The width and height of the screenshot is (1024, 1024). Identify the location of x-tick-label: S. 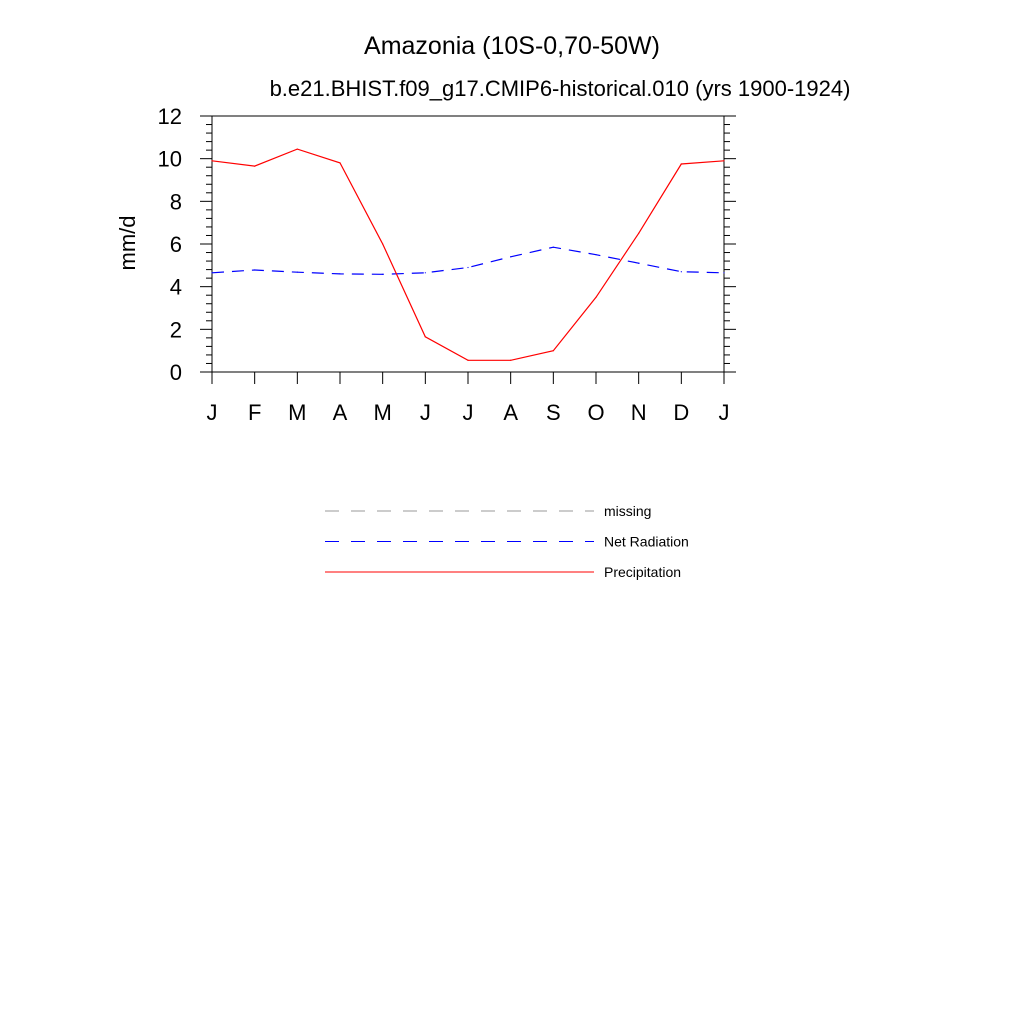
(553, 412).